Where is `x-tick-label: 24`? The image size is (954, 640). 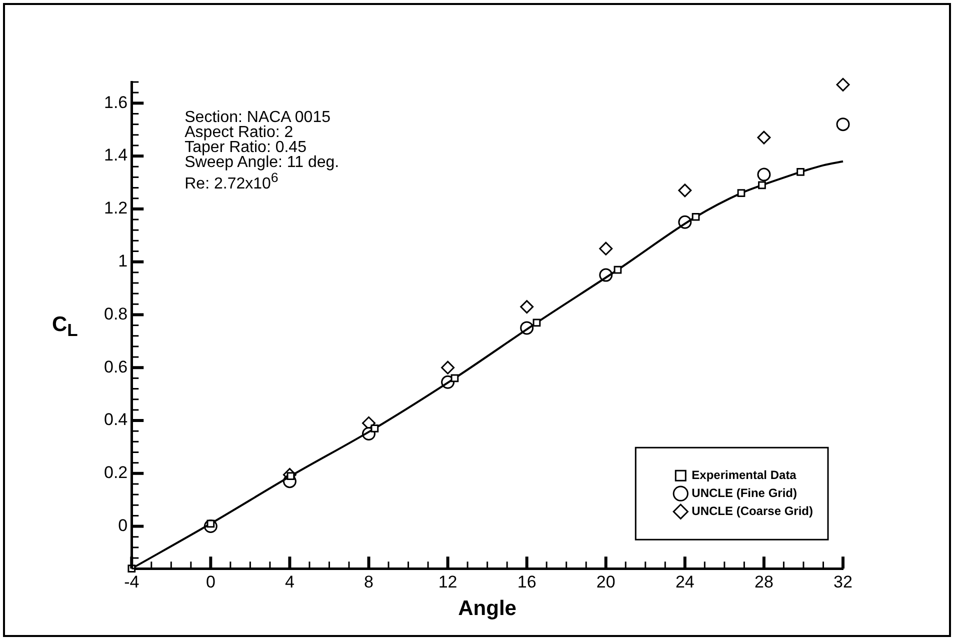
x-tick-label: 24 is located at coordinates (684, 582).